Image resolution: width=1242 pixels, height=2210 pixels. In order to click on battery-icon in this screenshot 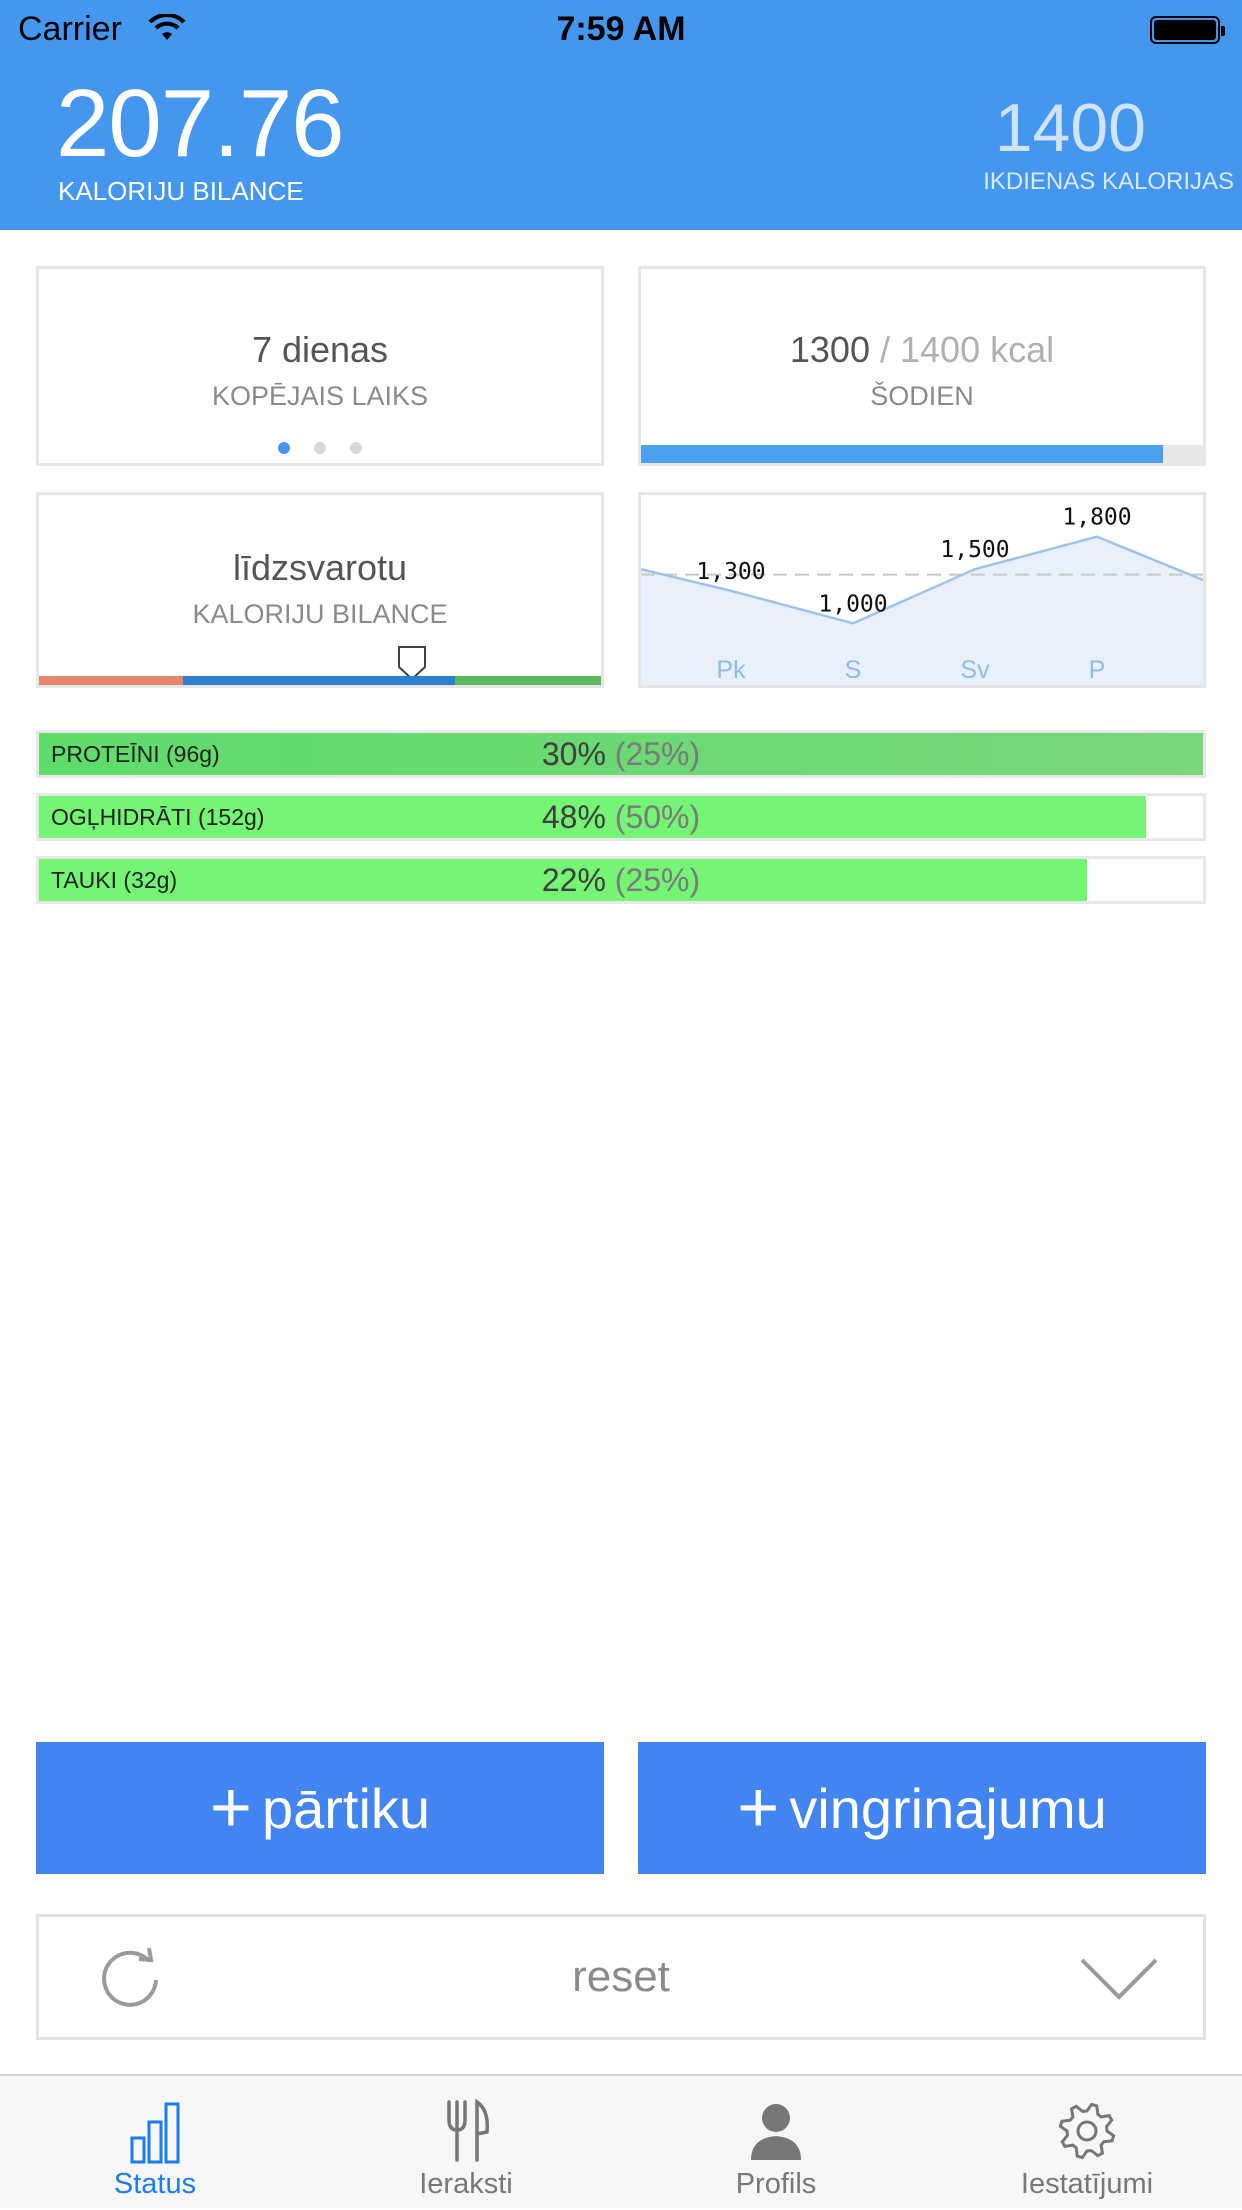, I will do `click(1187, 30)`.